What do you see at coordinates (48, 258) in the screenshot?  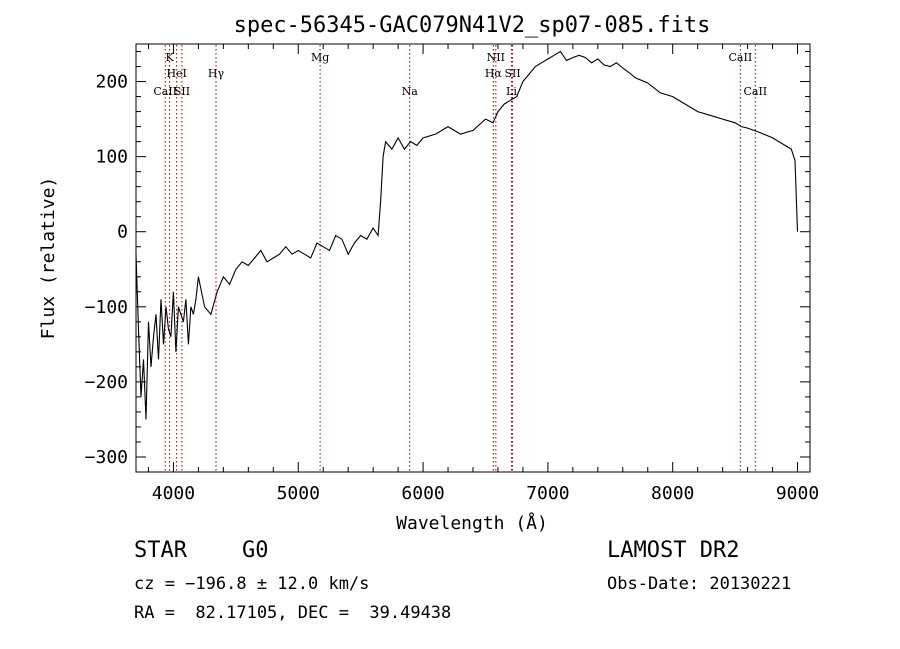 I see `y-axis-label: Flux (relative)` at bounding box center [48, 258].